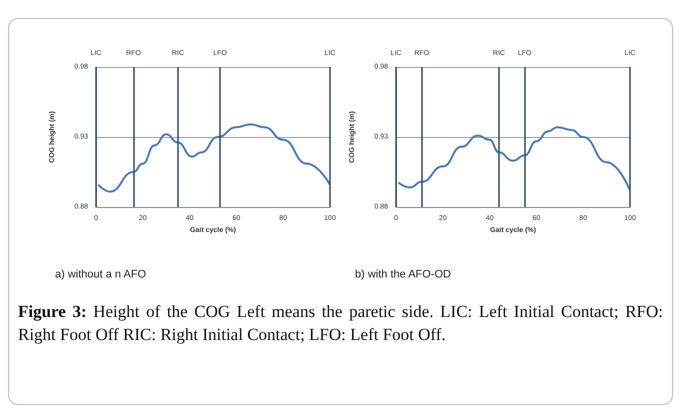 This screenshot has width=681, height=417. Describe the element at coordinates (340, 323) in the screenshot. I see `caption: Figure 3: Height of the COG Left means the paretic side. LIC: Left Initial Contact; RFO: Right Foot Off RIC: Right Initial Contact; LFO: Left Foot Off.` at that location.